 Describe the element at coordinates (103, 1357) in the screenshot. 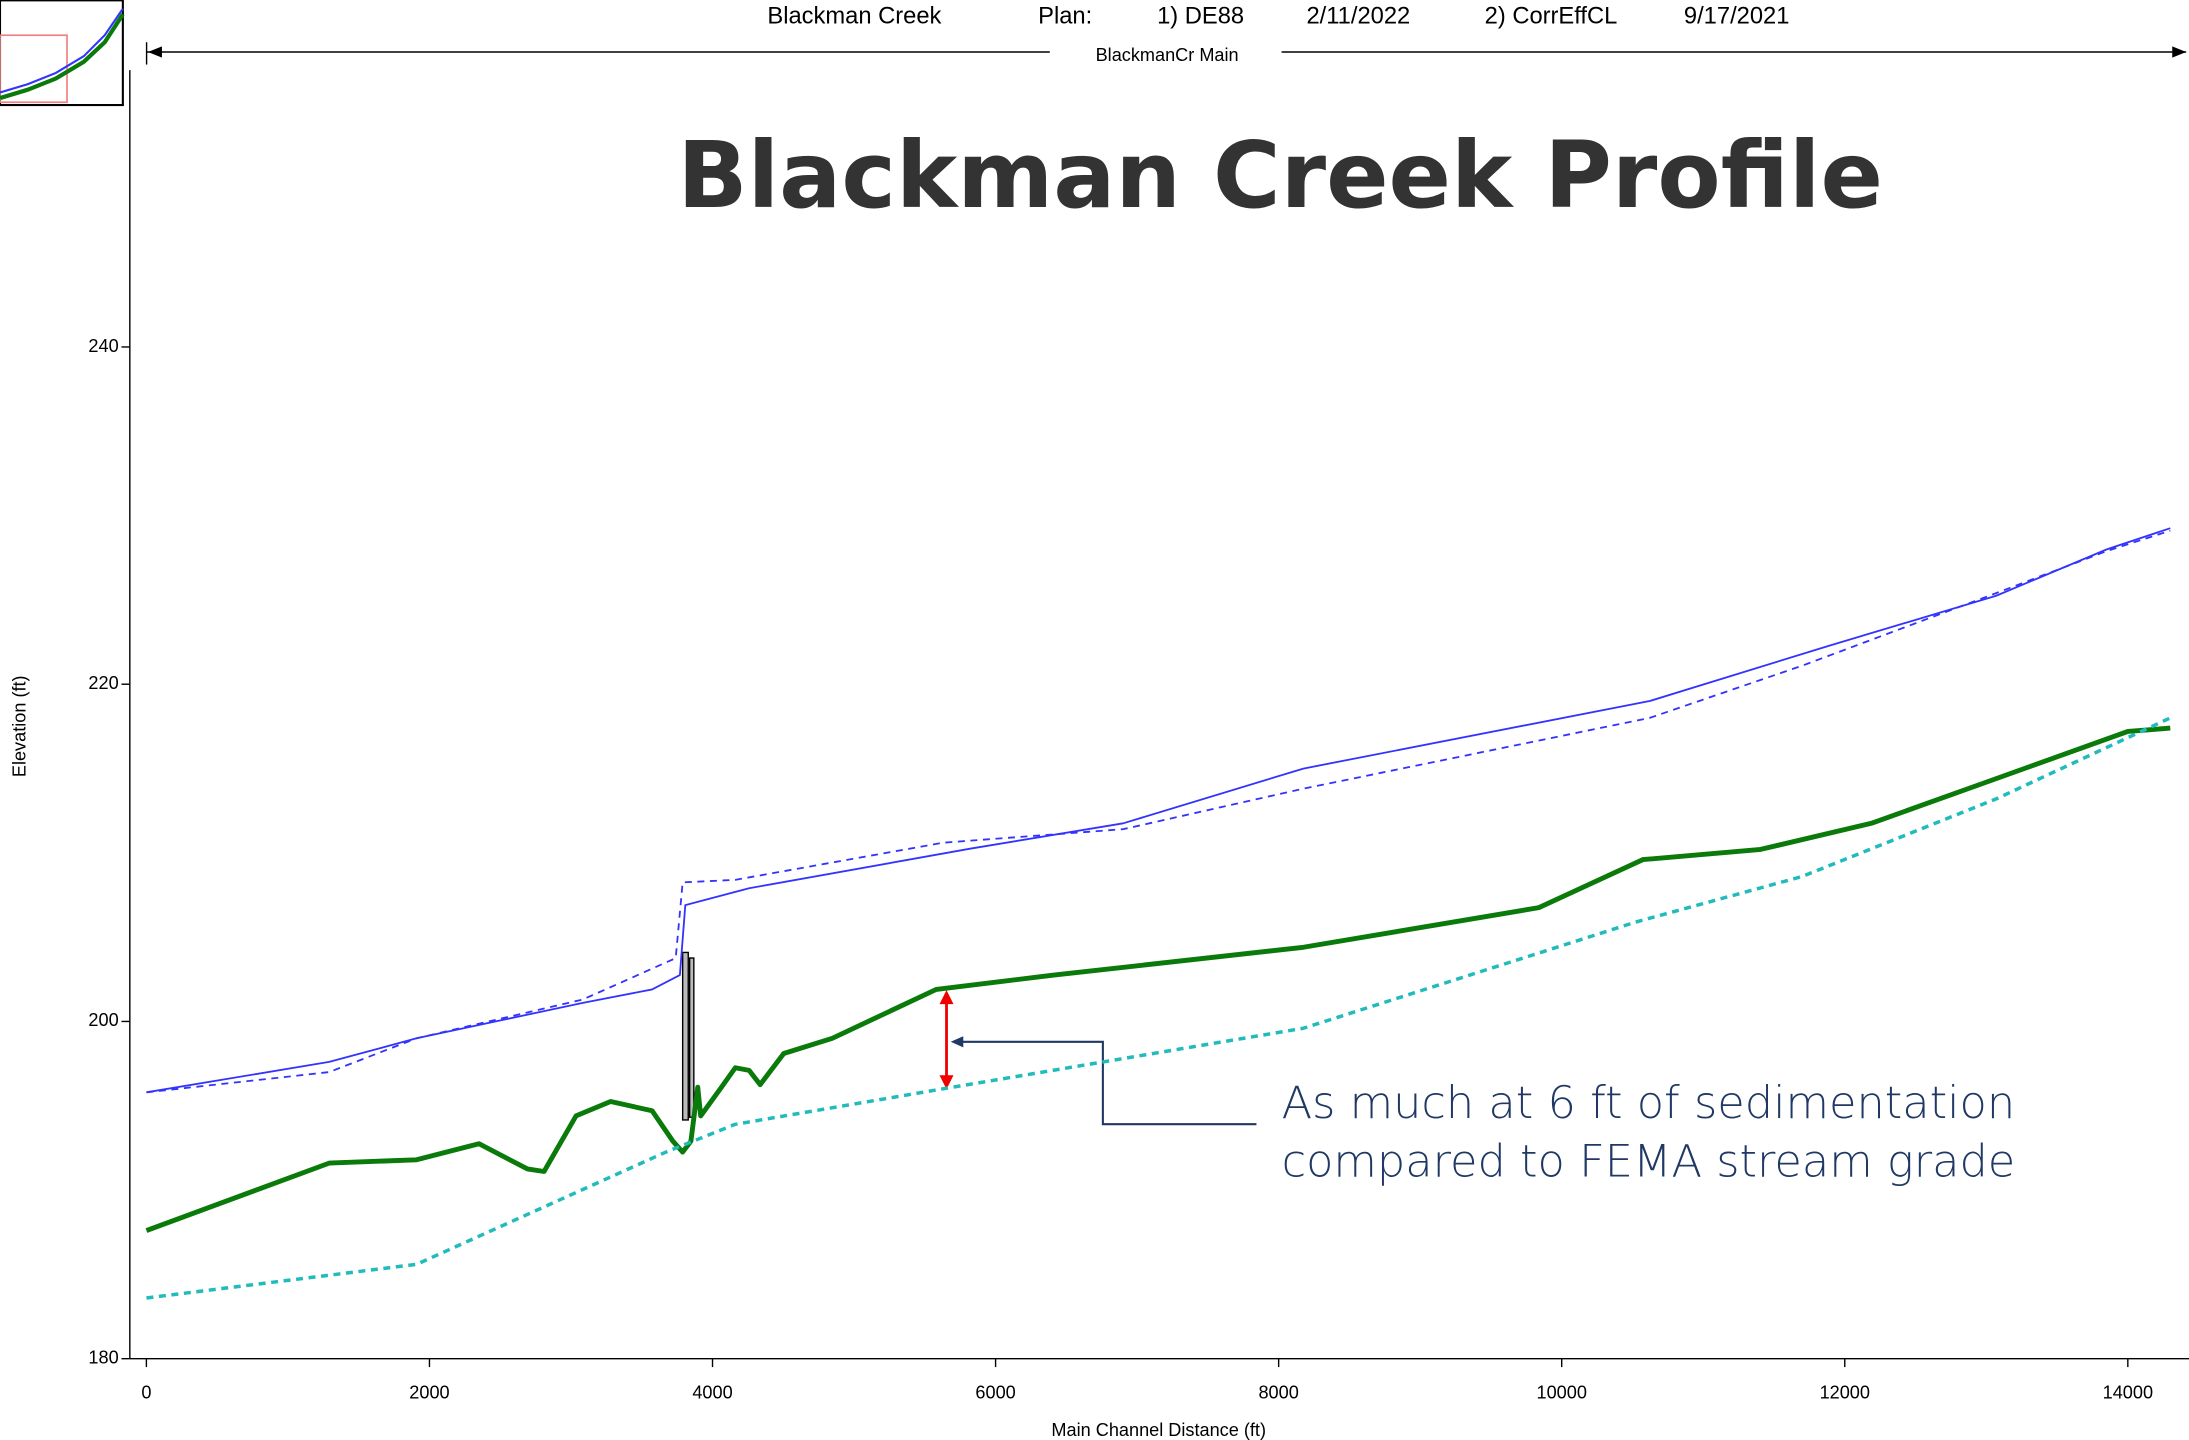

I see `y-tick-label: 180` at that location.